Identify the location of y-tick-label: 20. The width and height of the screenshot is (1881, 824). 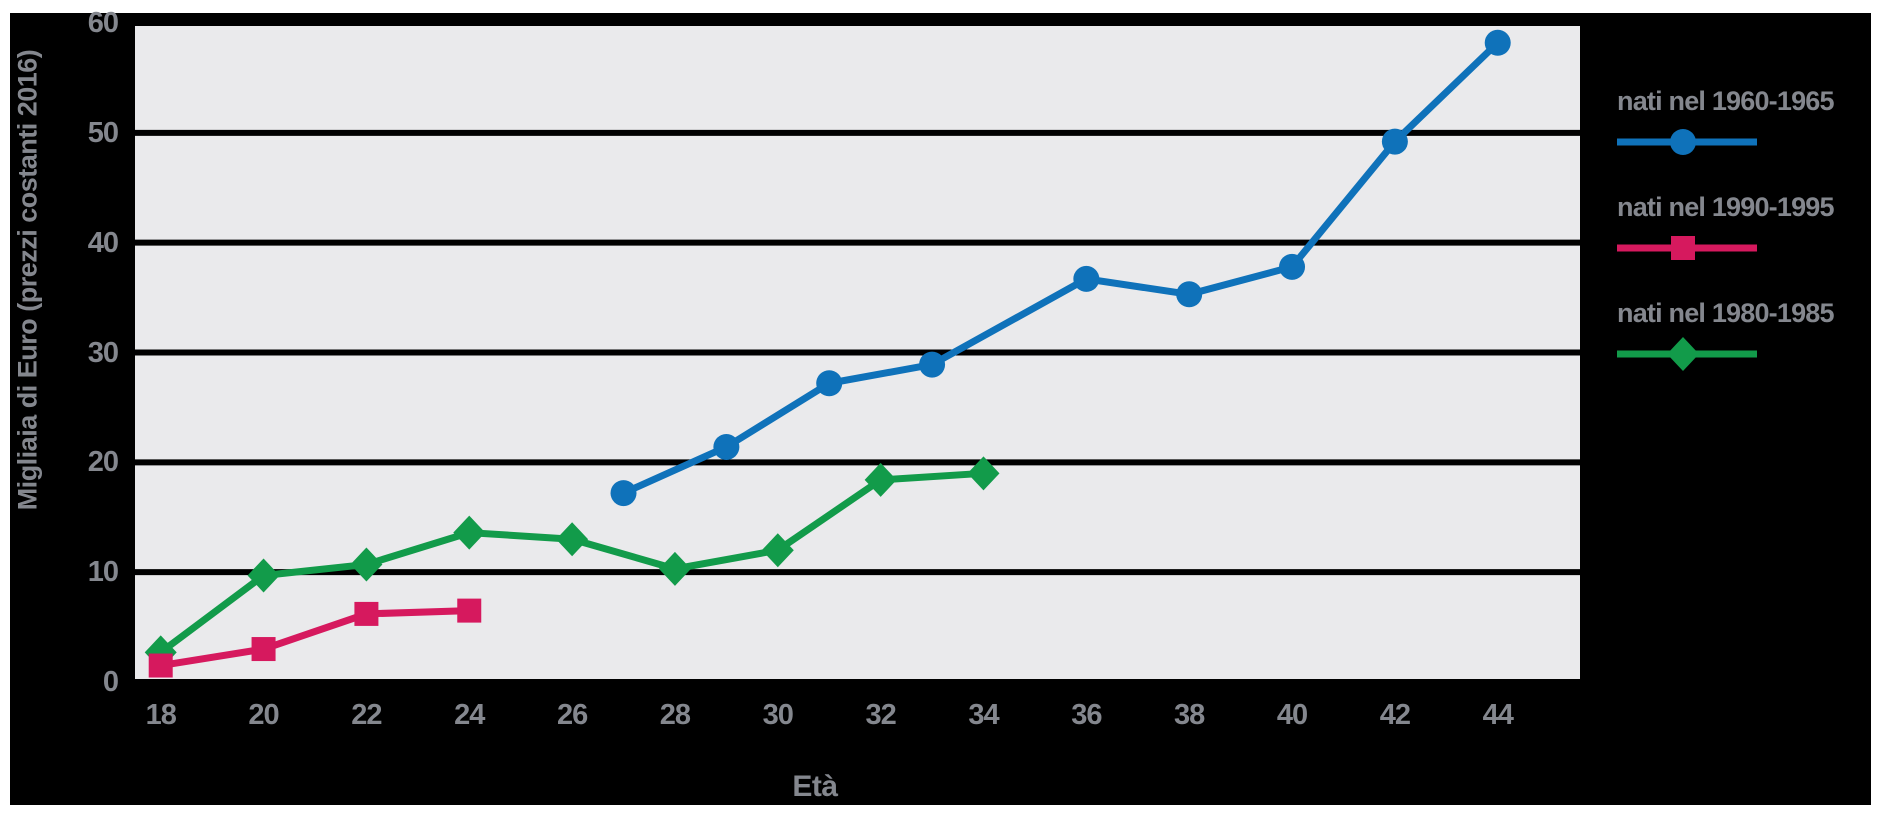
(103, 462).